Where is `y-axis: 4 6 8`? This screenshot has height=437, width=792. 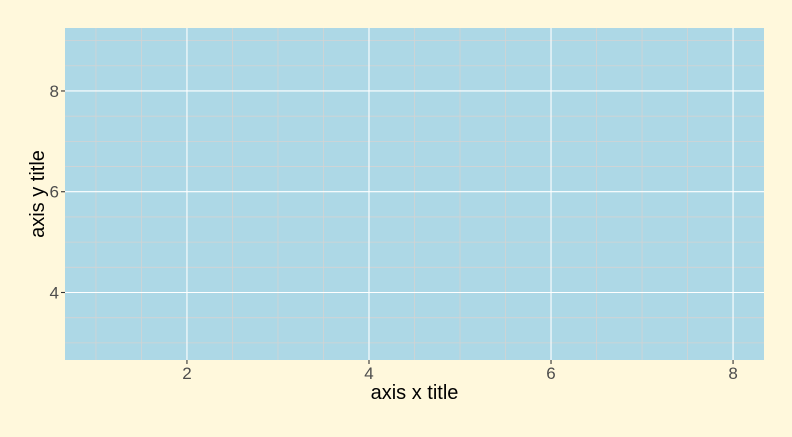 y-axis: 4 6 8 is located at coordinates (57, 192).